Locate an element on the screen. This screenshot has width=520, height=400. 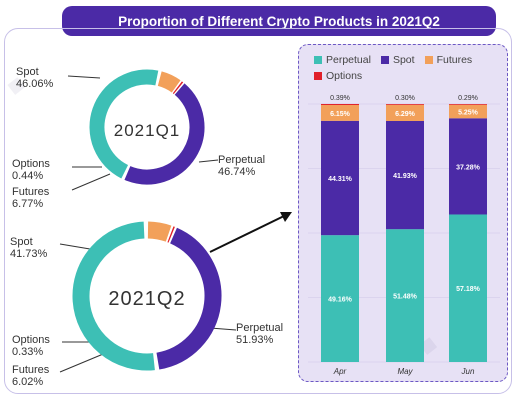
legend-label: Perpetual is located at coordinates (348, 60).